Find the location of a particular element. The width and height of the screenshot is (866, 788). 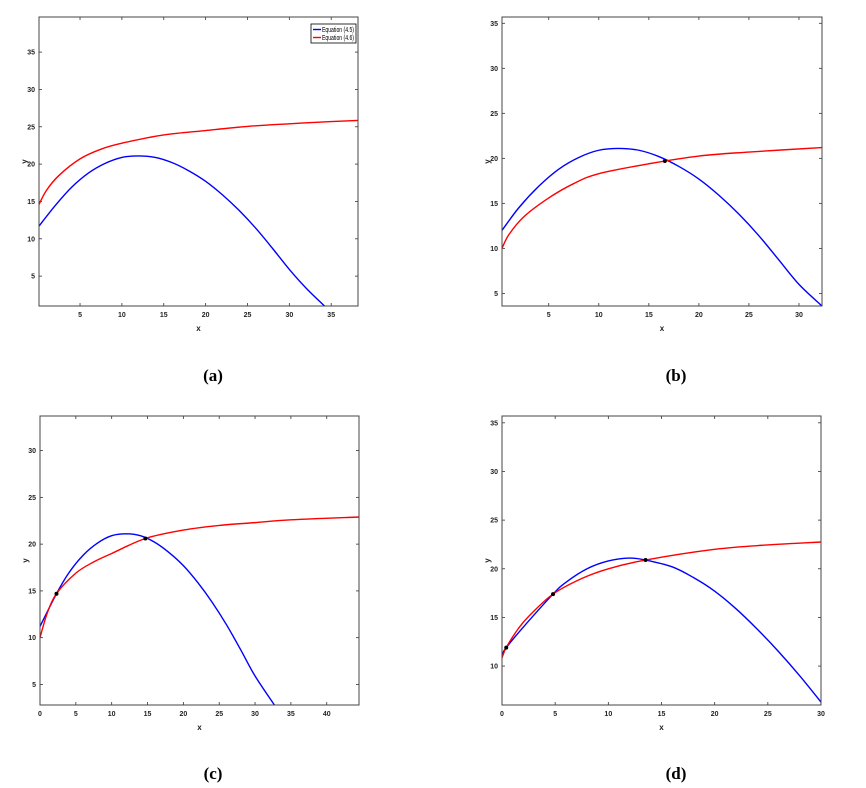

subplot-caption: (d) is located at coordinates (676, 773).